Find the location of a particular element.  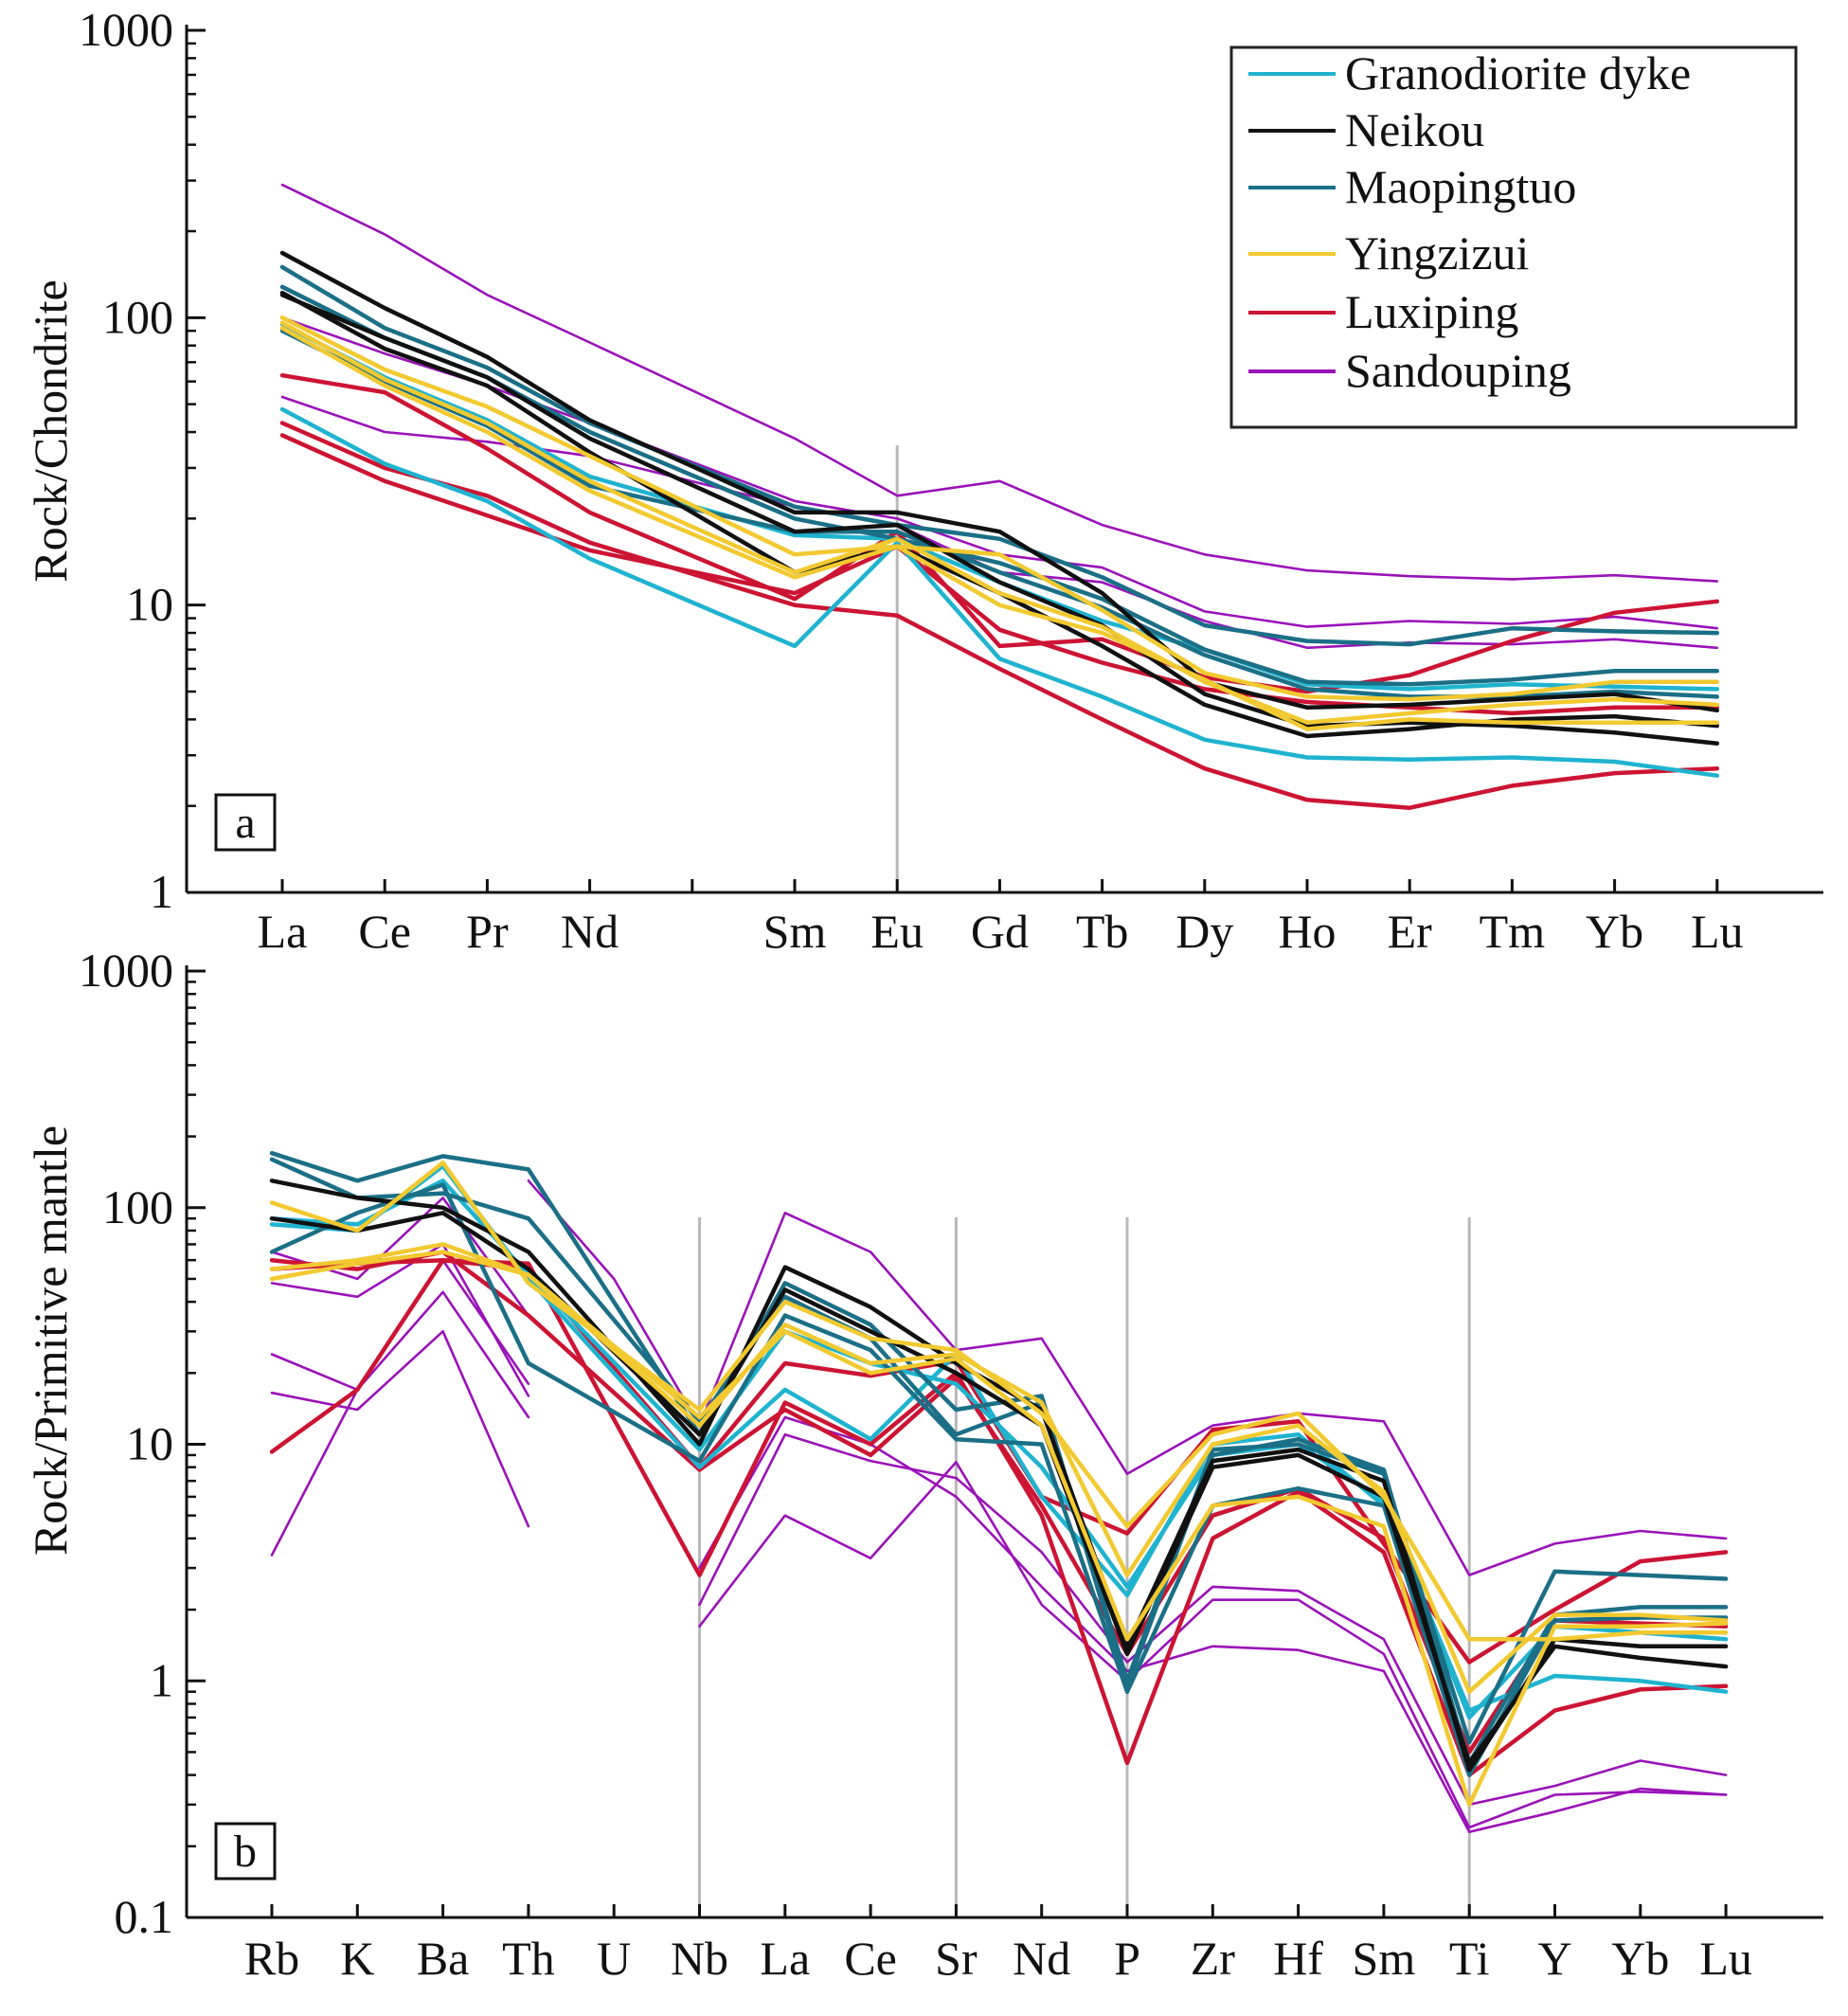

panel-a-y-tick-label: 10 is located at coordinates (149, 604).